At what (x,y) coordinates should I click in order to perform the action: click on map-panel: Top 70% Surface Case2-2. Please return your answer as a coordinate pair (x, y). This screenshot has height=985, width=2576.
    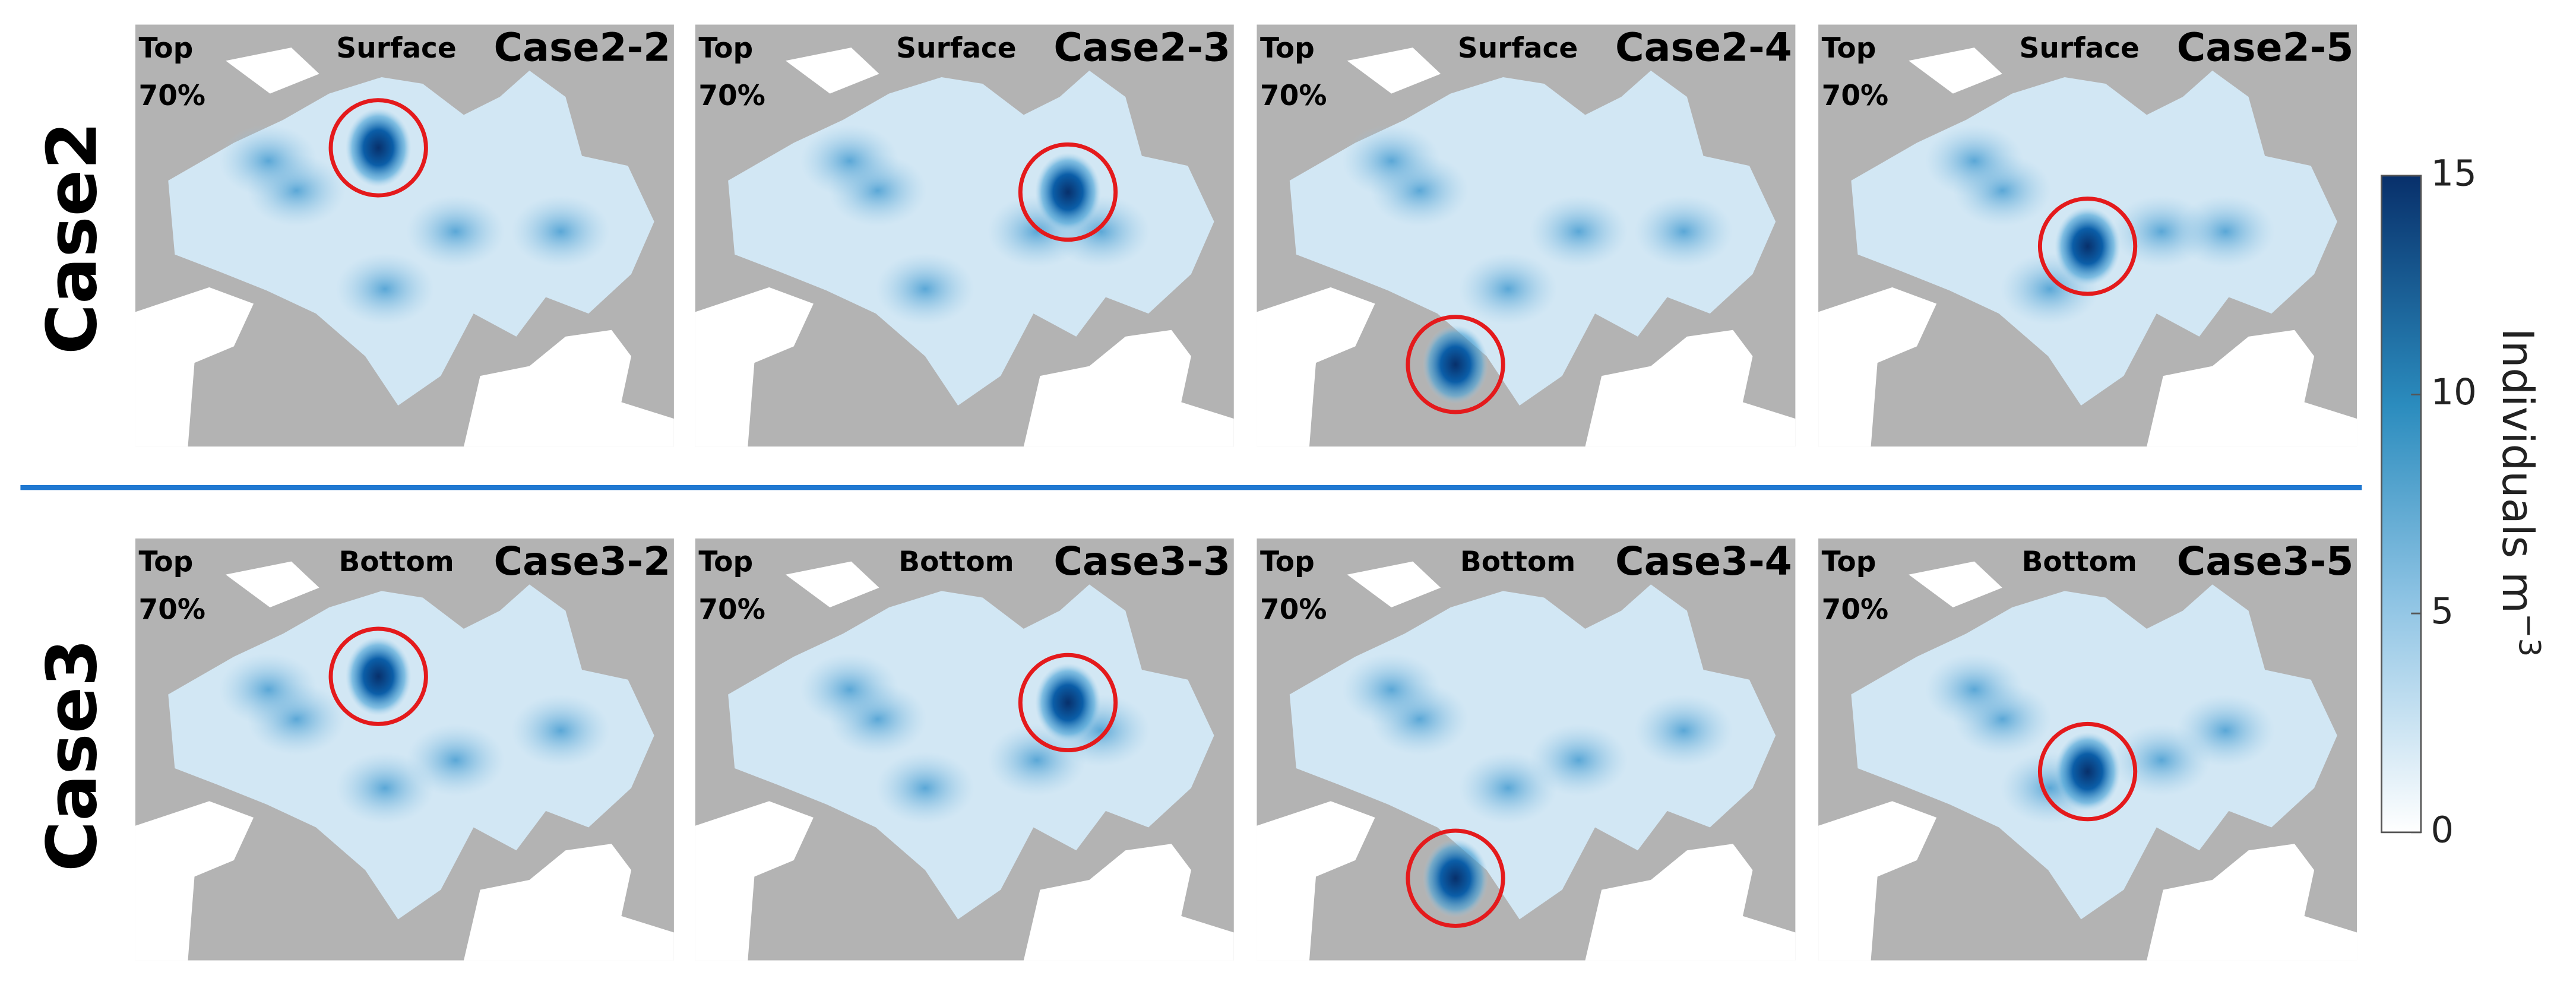
    Looking at the image, I should click on (404, 235).